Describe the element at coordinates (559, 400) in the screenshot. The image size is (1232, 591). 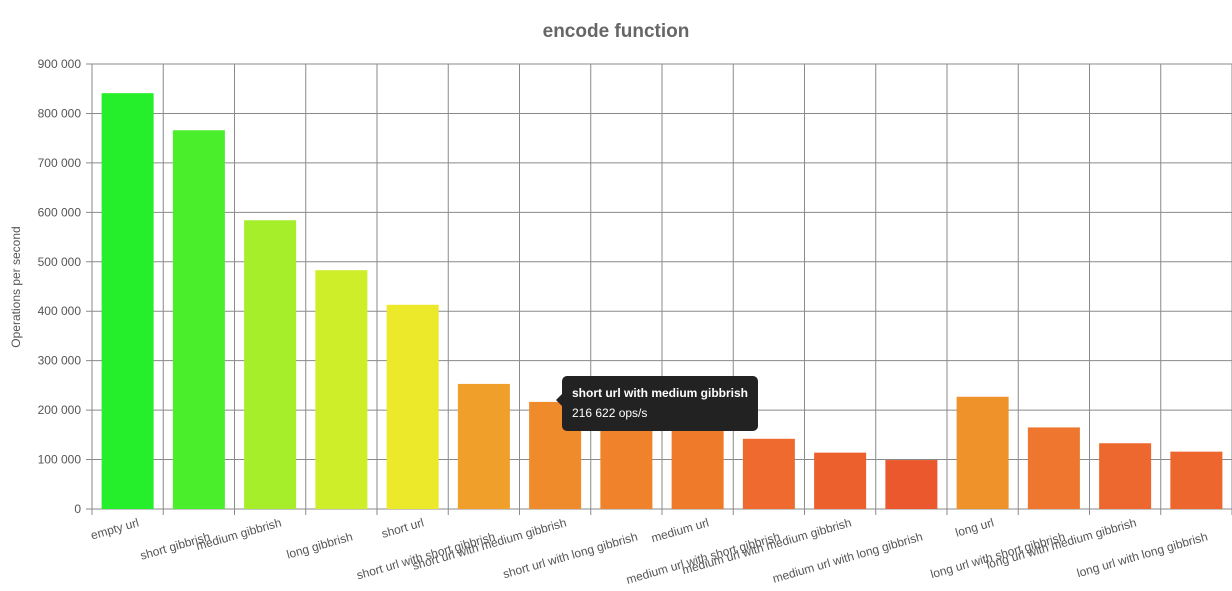
I see `tooltip-arrow` at that location.